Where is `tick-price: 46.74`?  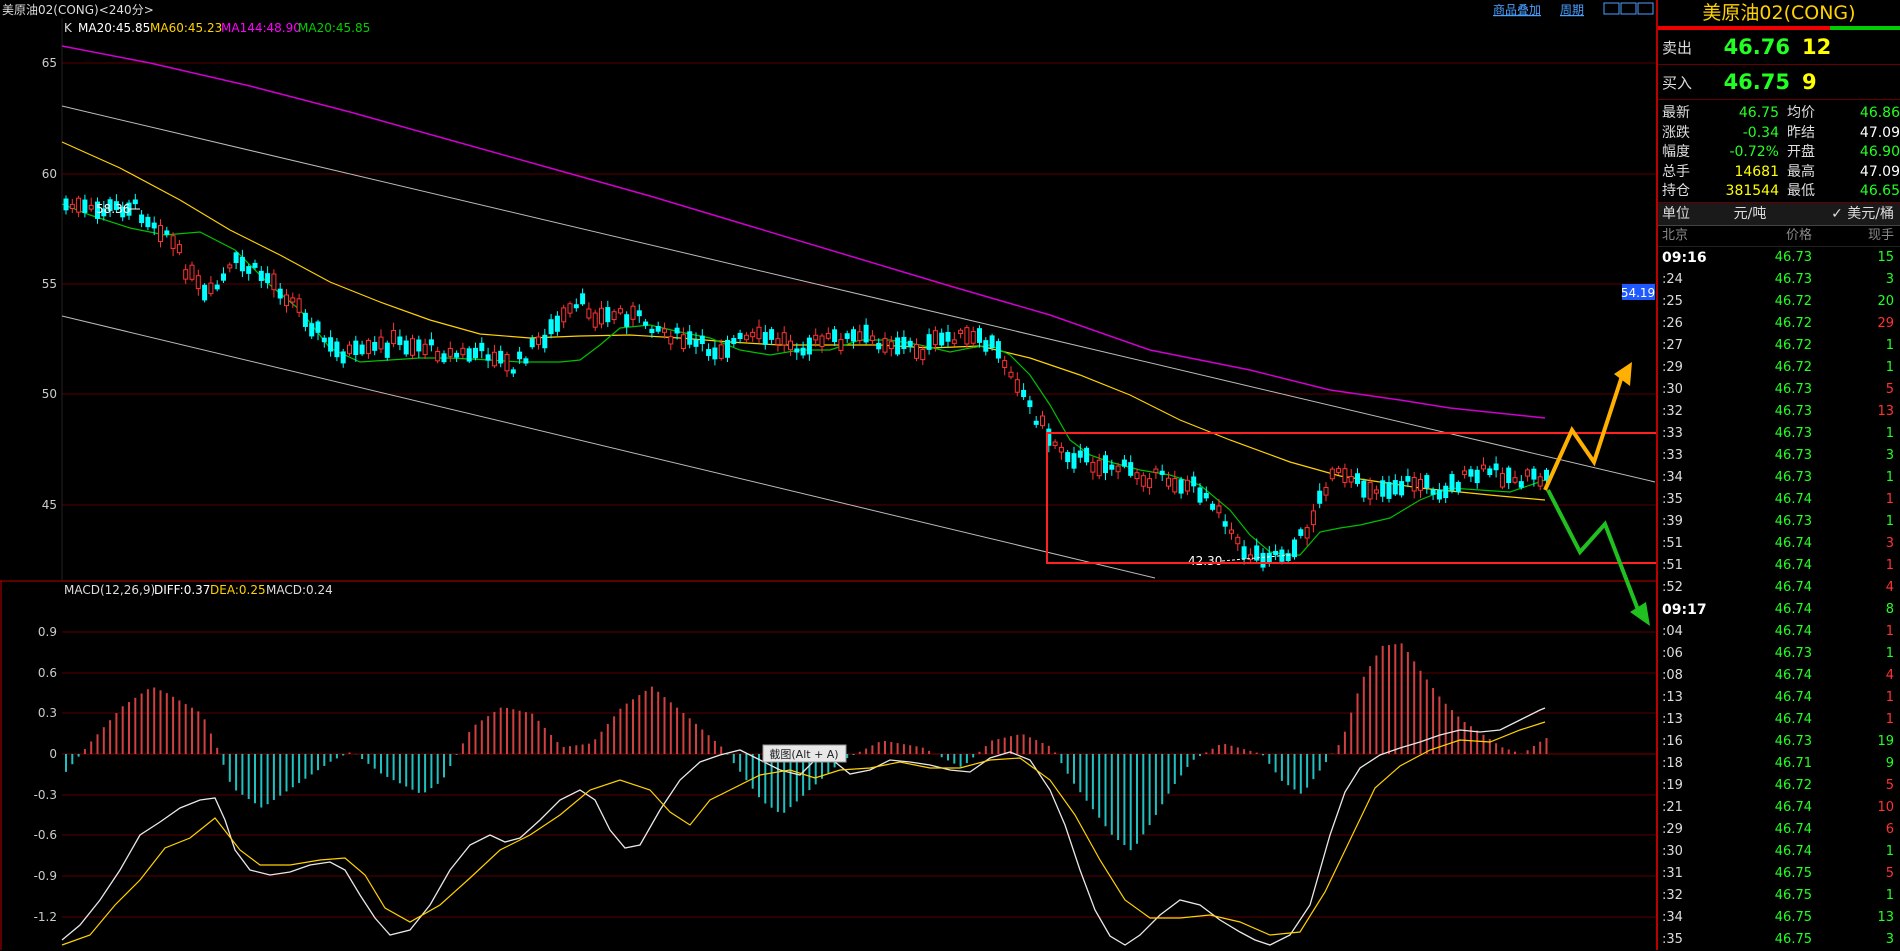
tick-price: 46.74 is located at coordinates (1793, 719).